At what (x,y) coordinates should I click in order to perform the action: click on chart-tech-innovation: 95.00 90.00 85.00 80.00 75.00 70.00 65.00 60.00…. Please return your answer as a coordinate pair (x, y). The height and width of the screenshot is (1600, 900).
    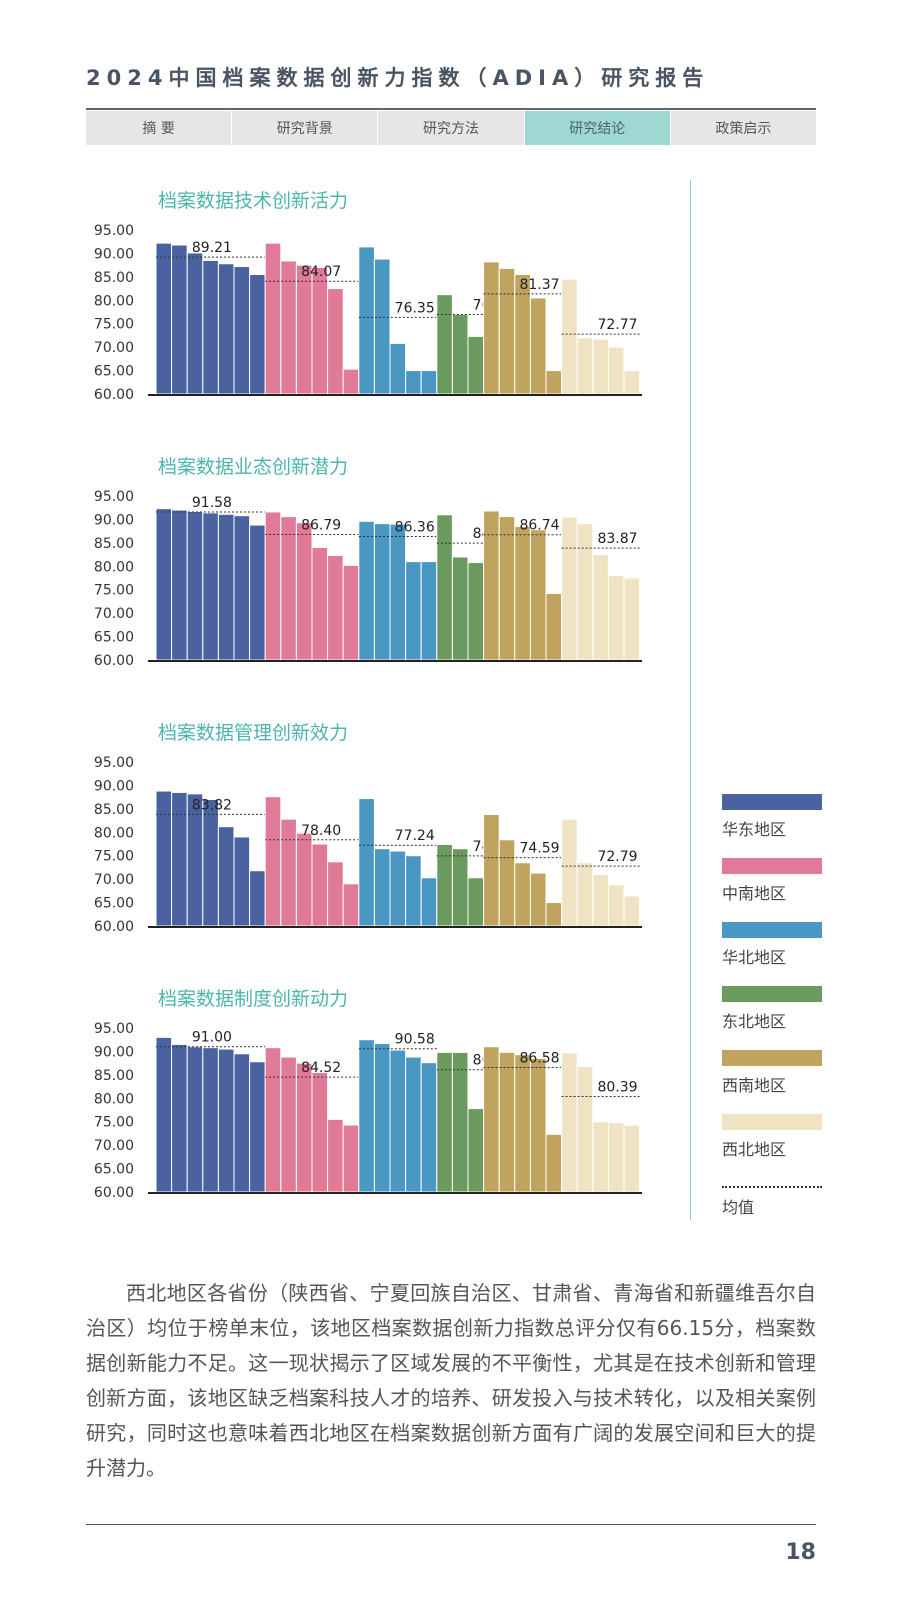
    Looking at the image, I should click on (368, 313).